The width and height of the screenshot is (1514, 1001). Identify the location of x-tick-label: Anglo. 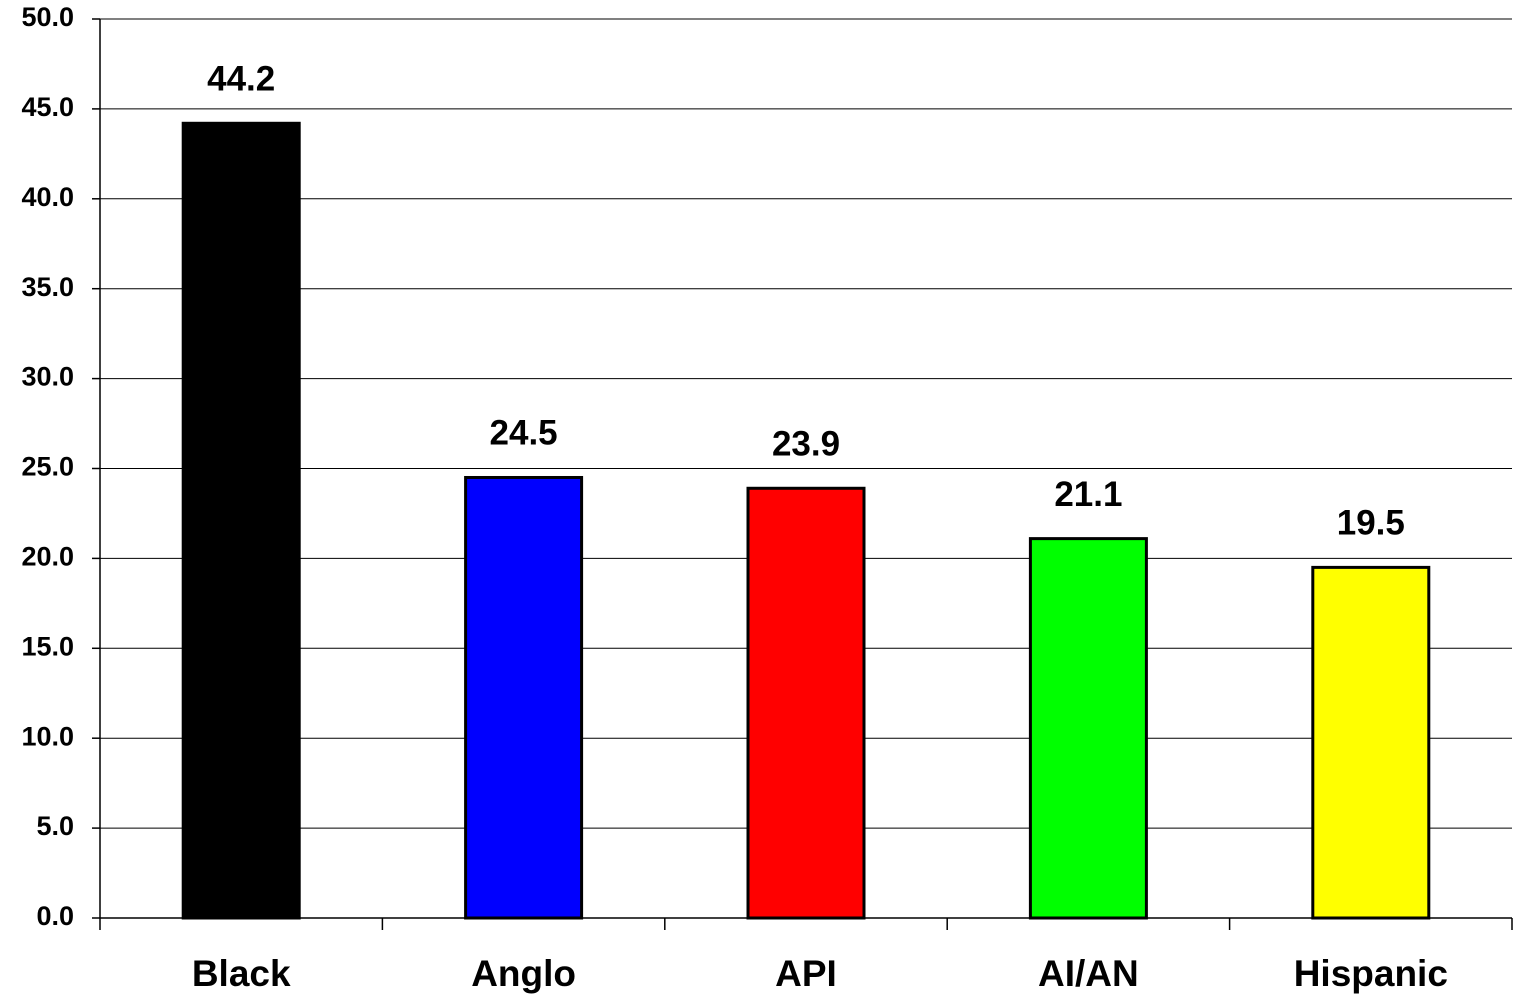
(523, 973).